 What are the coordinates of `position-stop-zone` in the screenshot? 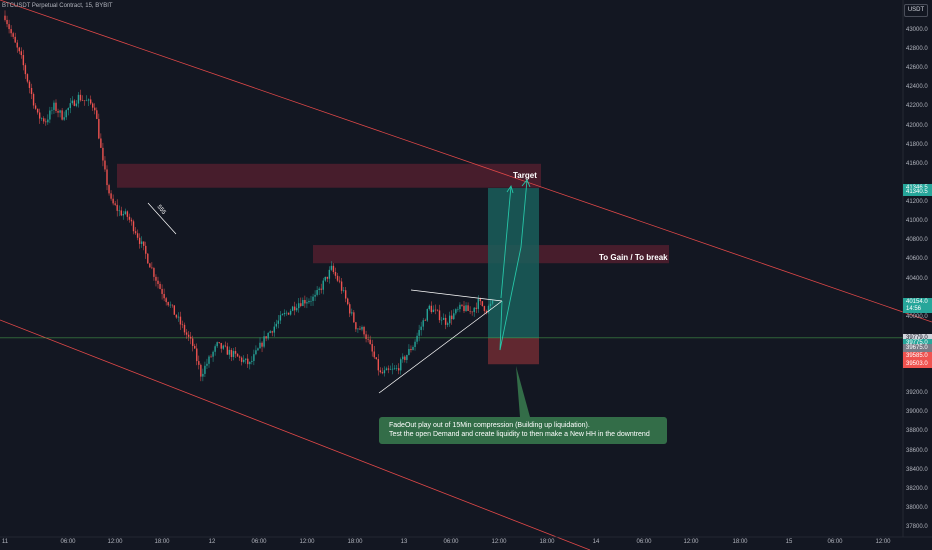 It's located at (513, 351).